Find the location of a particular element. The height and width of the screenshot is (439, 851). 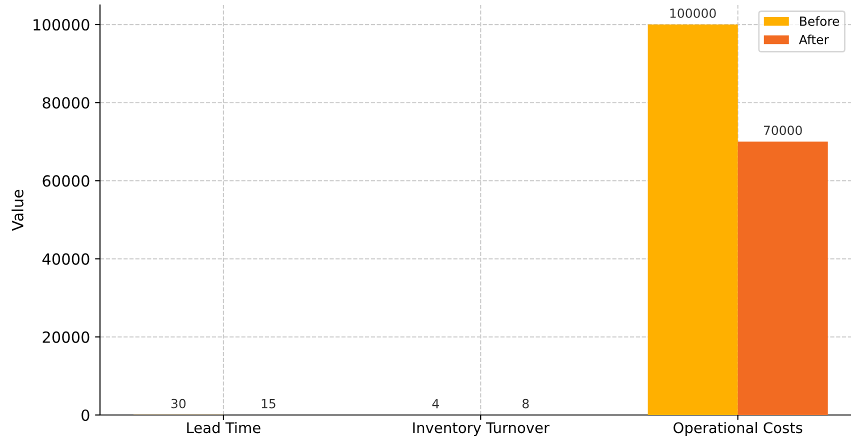

y-tick-label: 20000 is located at coordinates (66, 337).